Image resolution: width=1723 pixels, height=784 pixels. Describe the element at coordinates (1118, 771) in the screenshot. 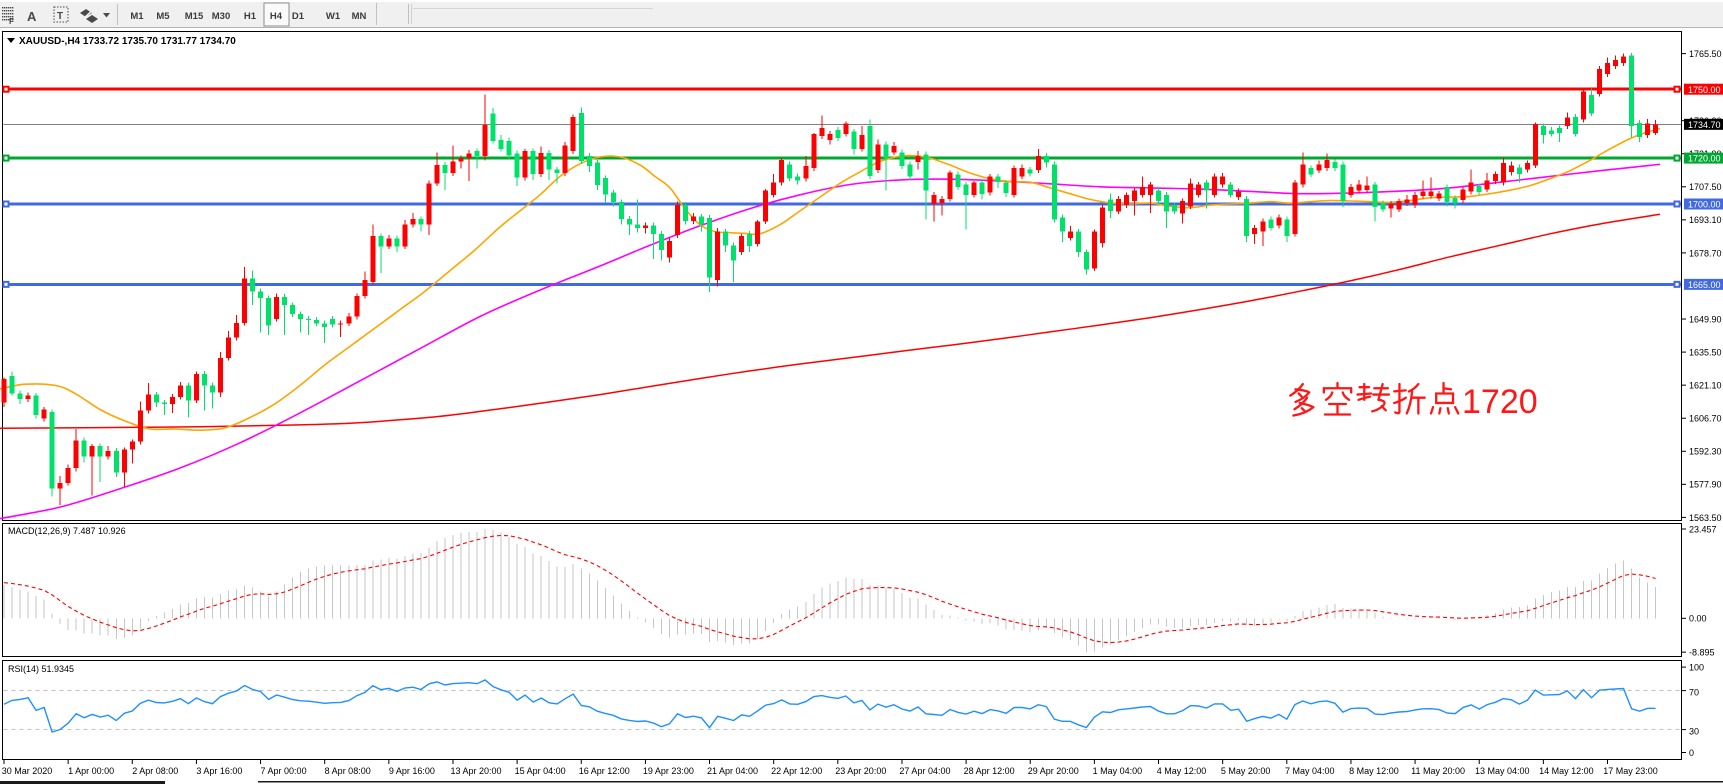

I see `svg-text: 1 May 04:00` at that location.